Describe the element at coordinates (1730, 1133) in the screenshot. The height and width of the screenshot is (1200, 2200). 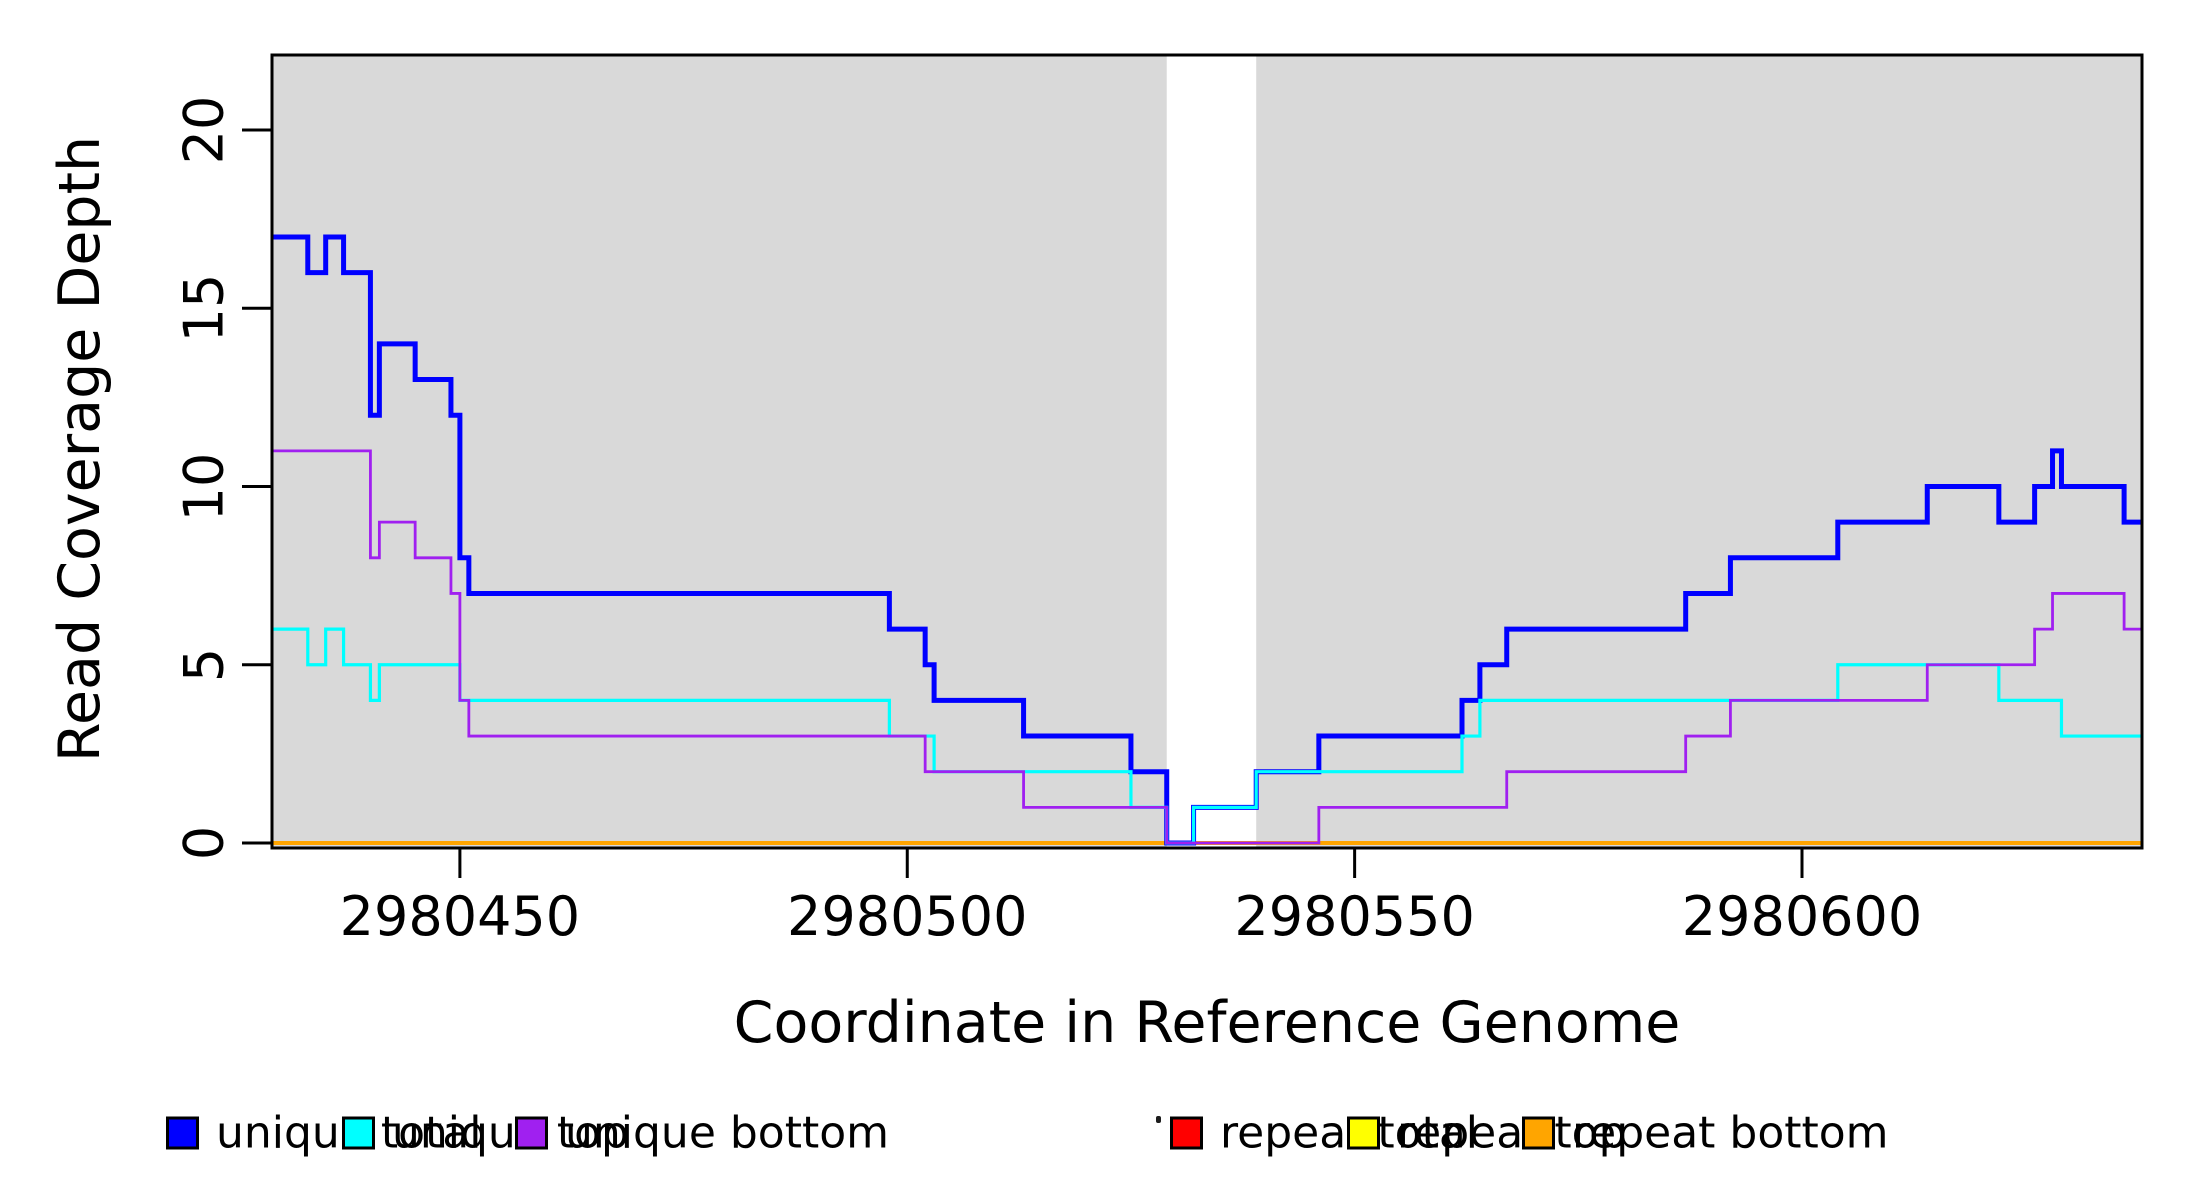
I see `legend-label: repeat bottom` at that location.